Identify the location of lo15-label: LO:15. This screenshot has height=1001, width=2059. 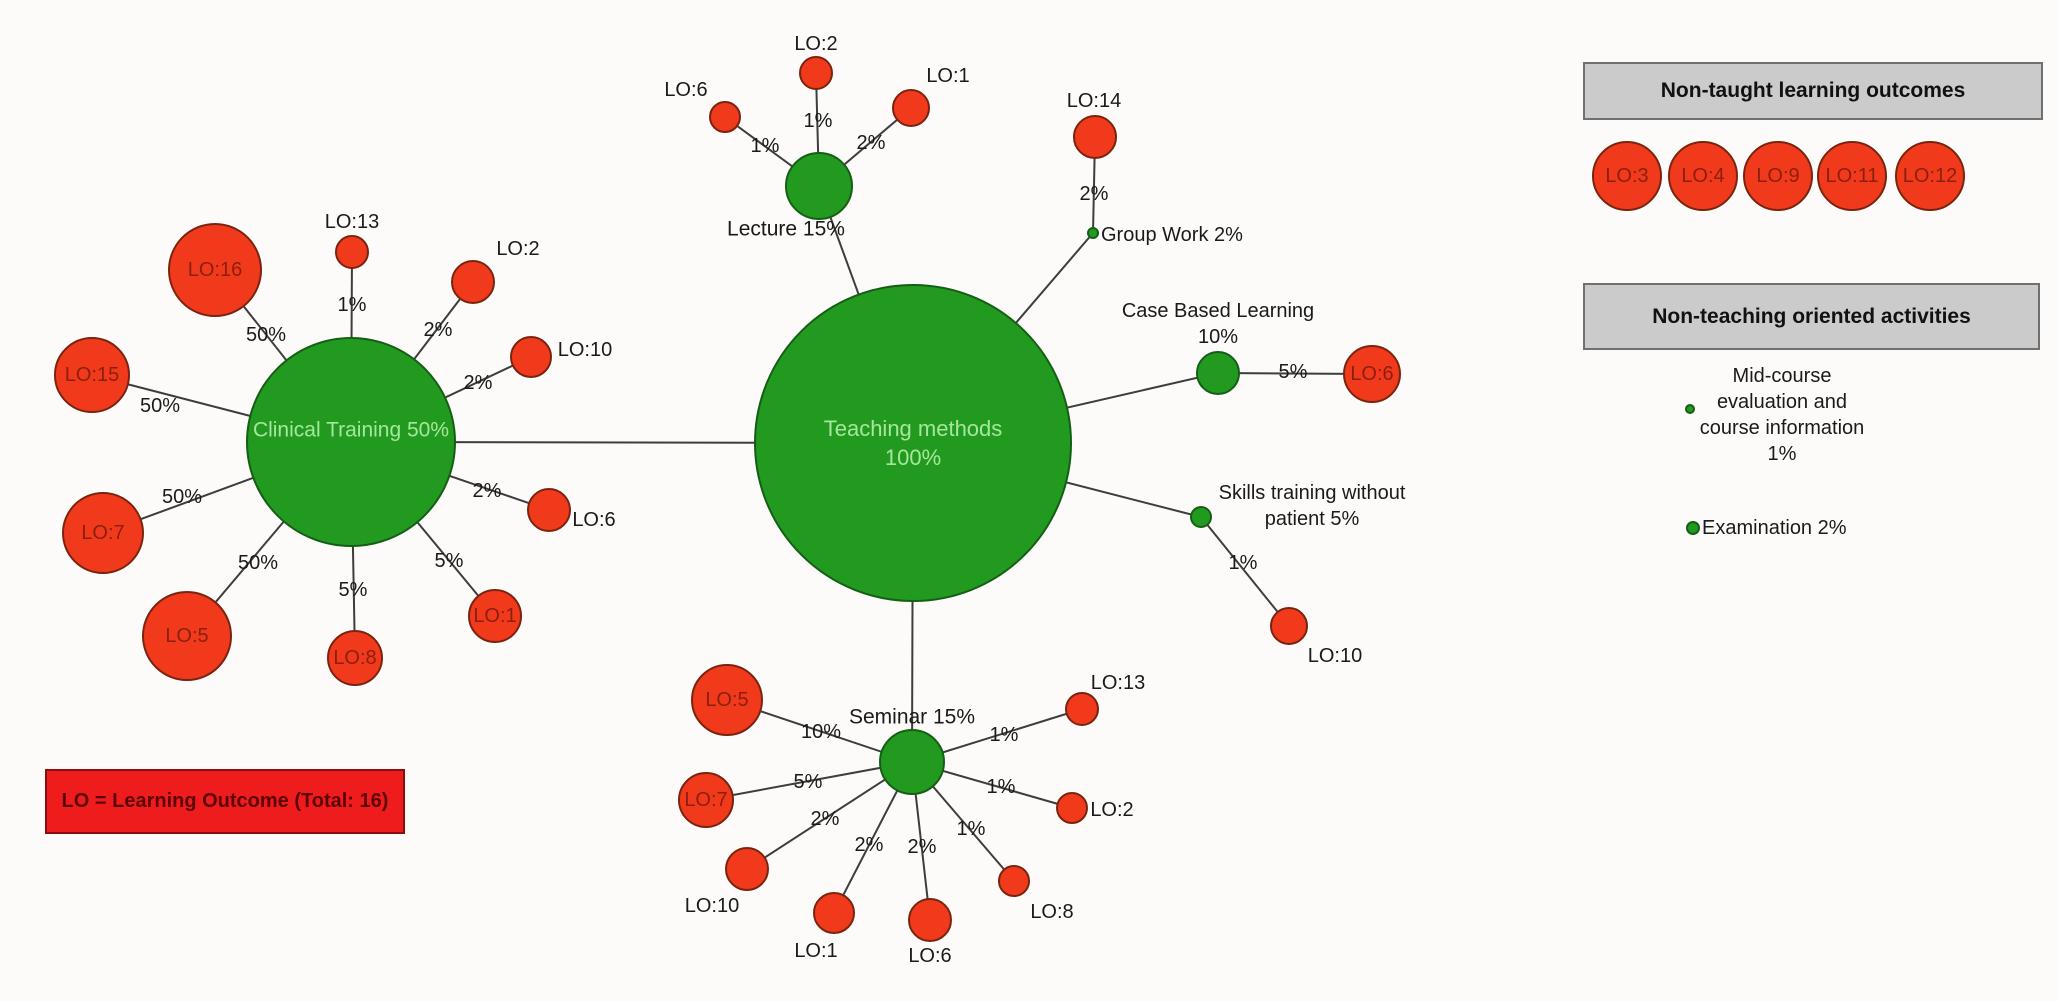
(92, 375).